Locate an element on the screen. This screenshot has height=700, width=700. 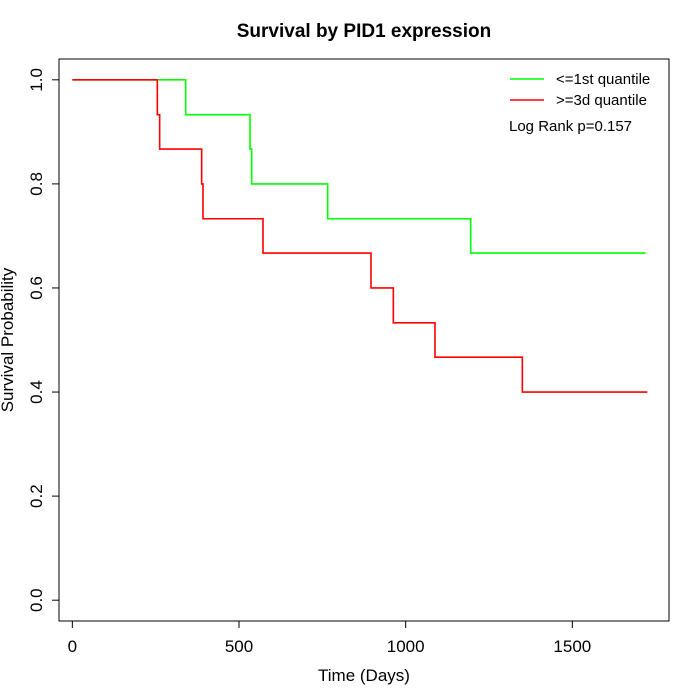
y-tick-label: 0.0 is located at coordinates (36, 600).